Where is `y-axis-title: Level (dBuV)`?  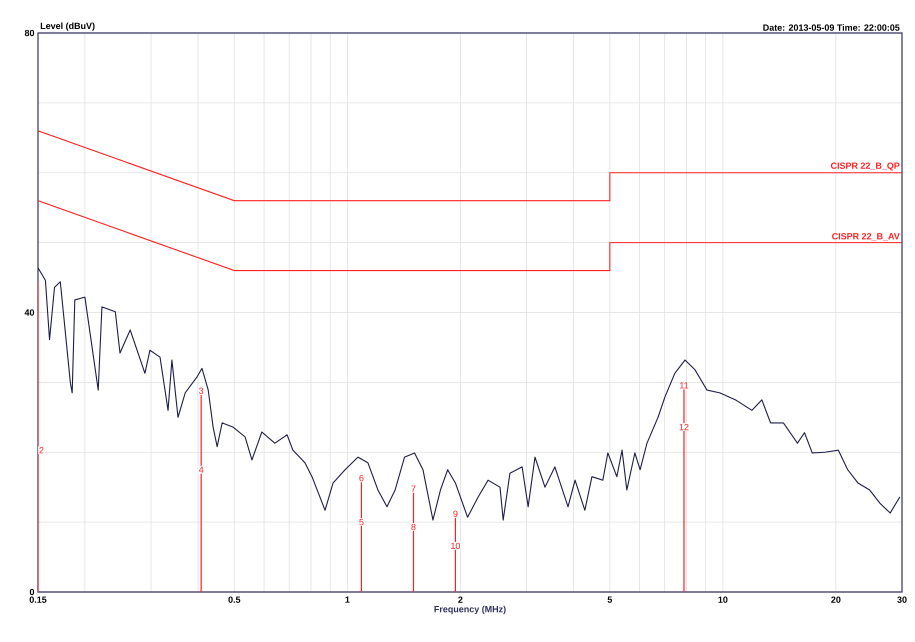 y-axis-title: Level (dBuV) is located at coordinates (67, 26).